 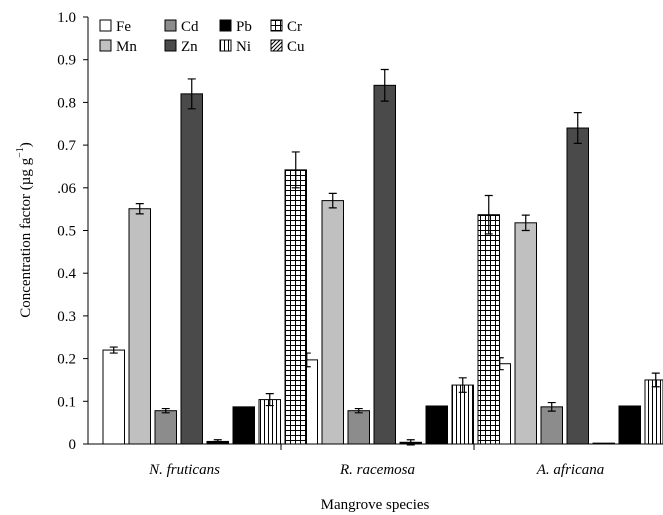 I want to click on y-tick-label: 1.0, so click(x=66, y=18).